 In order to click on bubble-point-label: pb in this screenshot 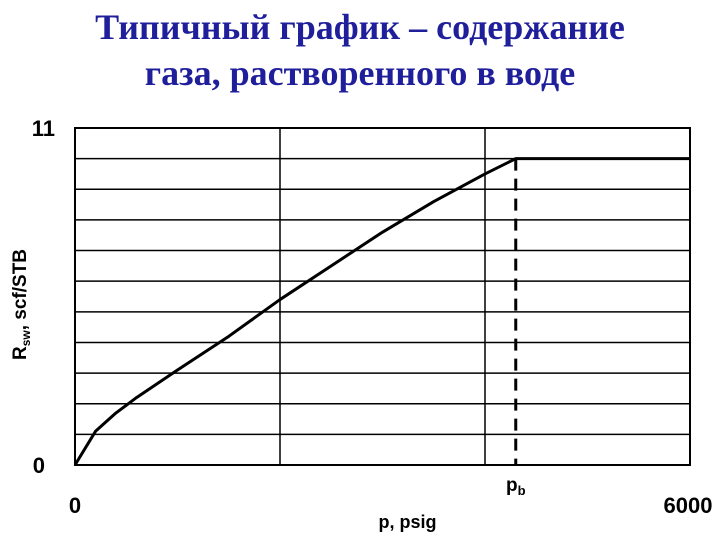, I will do `click(516, 486)`.